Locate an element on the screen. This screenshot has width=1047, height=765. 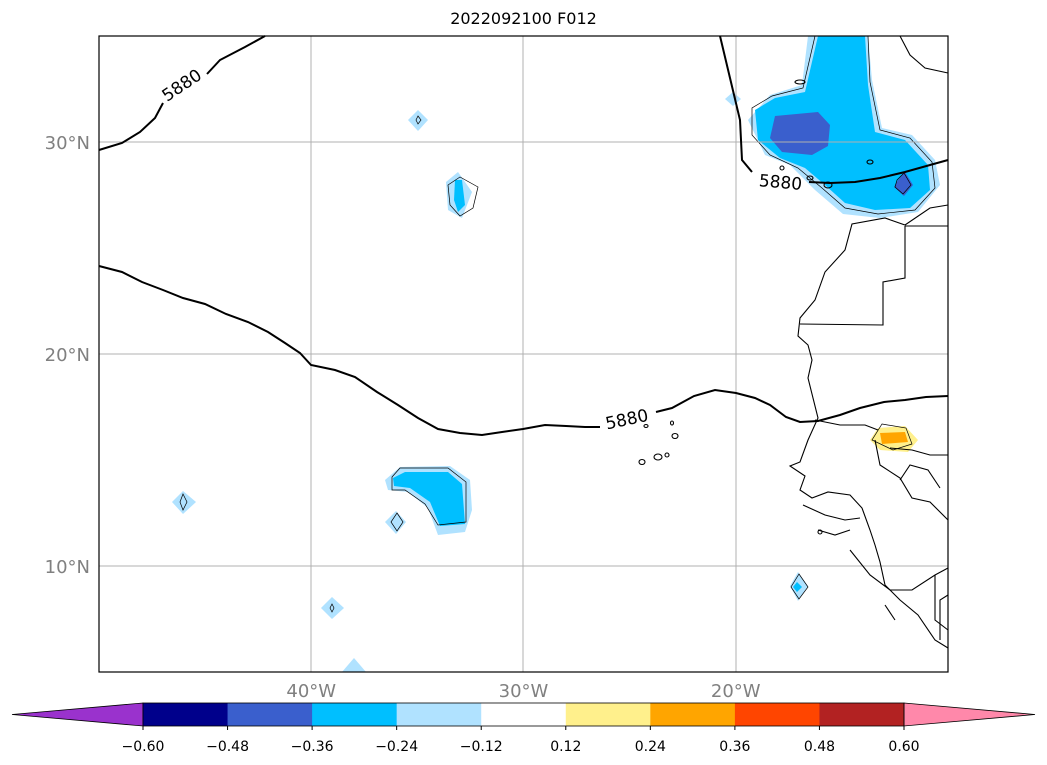
colorbar-extend-high is located at coordinates (969, 714).